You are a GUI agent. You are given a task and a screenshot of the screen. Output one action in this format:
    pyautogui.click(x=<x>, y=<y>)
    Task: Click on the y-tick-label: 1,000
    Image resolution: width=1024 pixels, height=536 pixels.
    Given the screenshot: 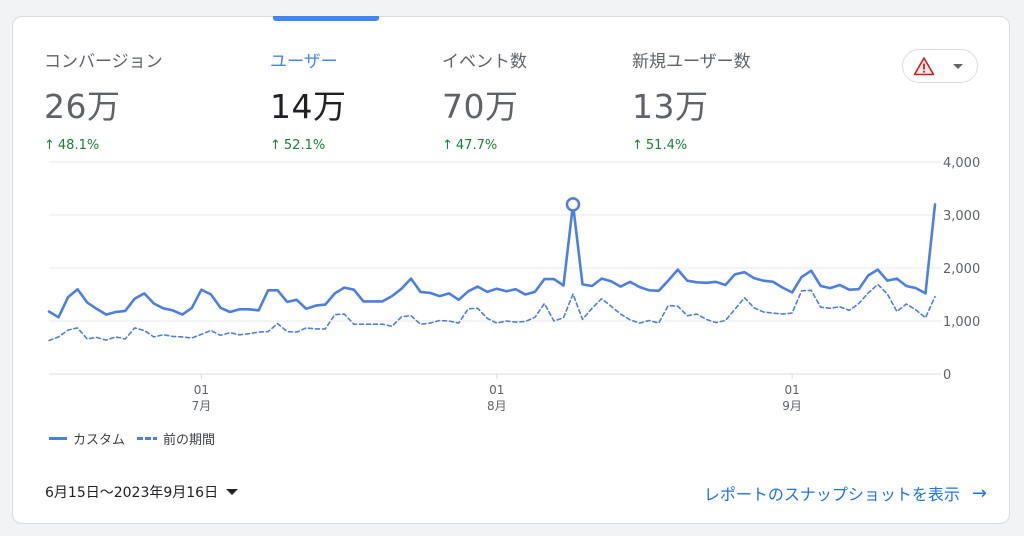 What is the action you would take?
    pyautogui.click(x=961, y=322)
    